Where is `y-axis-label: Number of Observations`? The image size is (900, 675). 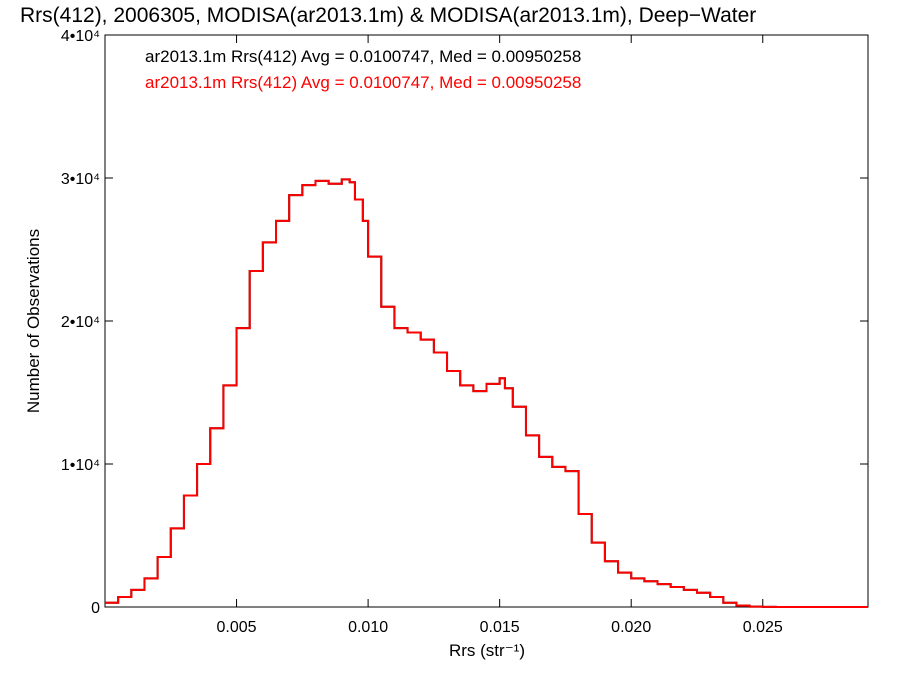 y-axis-label: Number of Observations is located at coordinates (33, 321).